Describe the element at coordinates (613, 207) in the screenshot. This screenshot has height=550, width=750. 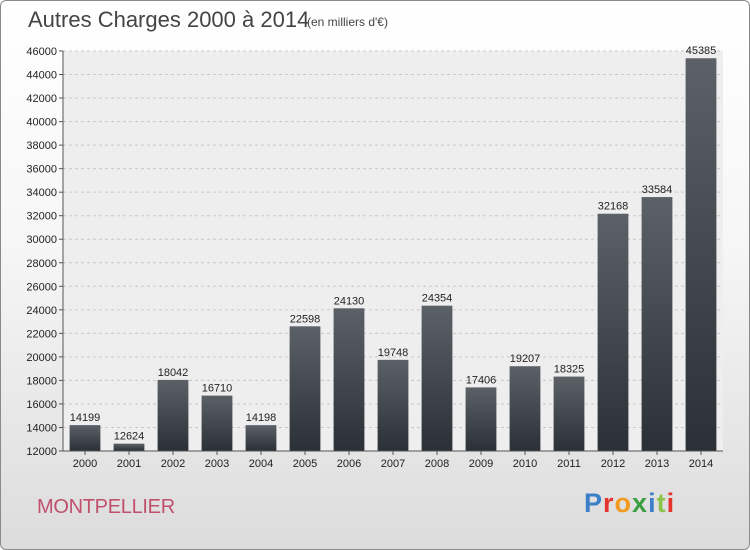
I see `data-label: 32168` at that location.